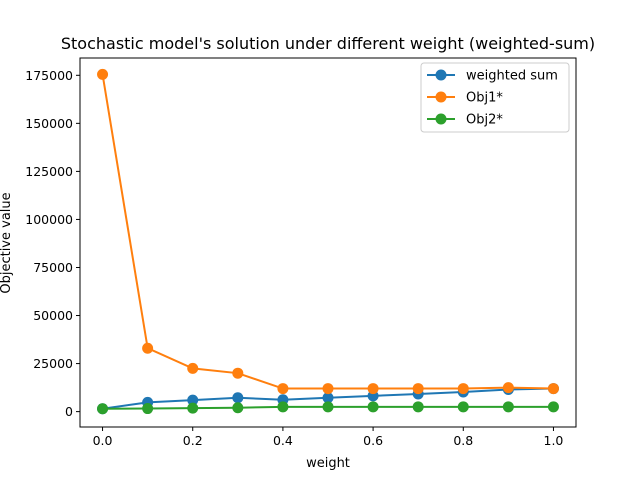 This screenshot has width=640, height=480. Describe the element at coordinates (53, 363) in the screenshot. I see `y-tick-label: 25000` at that location.